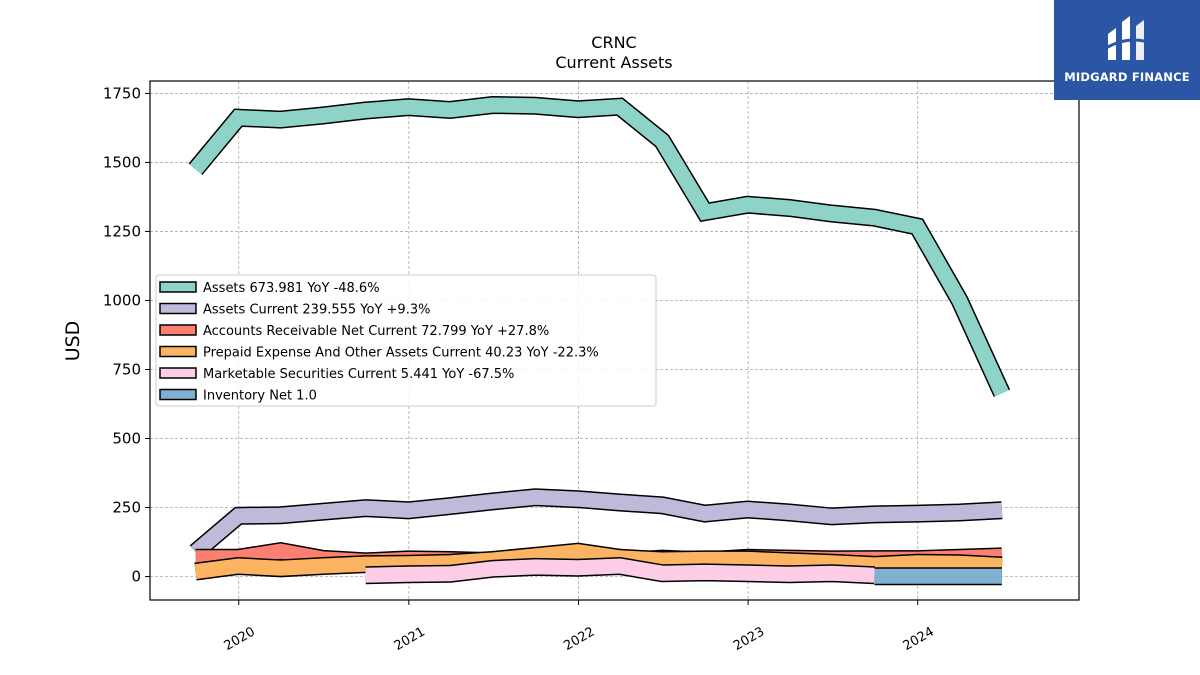 The width and height of the screenshot is (1200, 675). I want to click on legend-box, so click(406, 340).